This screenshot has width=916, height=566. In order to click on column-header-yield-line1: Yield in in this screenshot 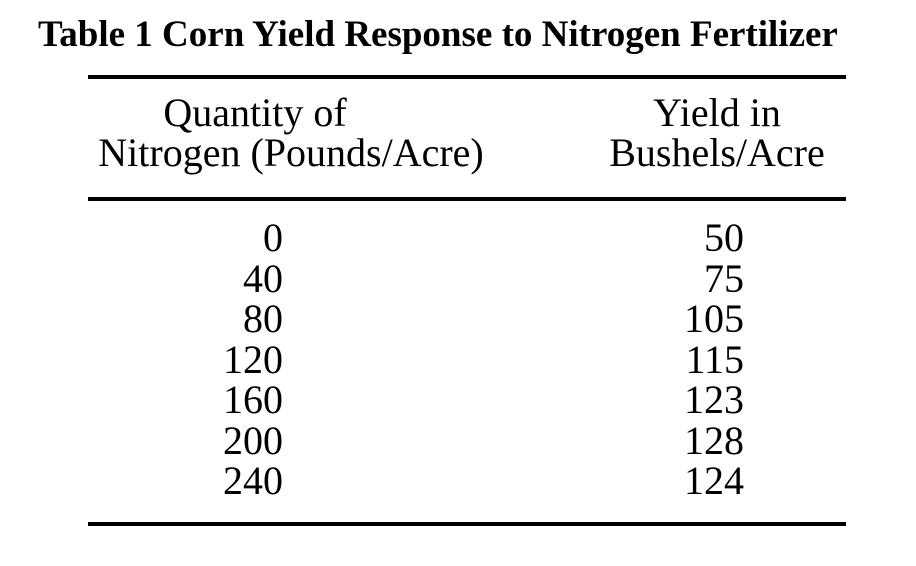, I will do `click(717, 112)`.